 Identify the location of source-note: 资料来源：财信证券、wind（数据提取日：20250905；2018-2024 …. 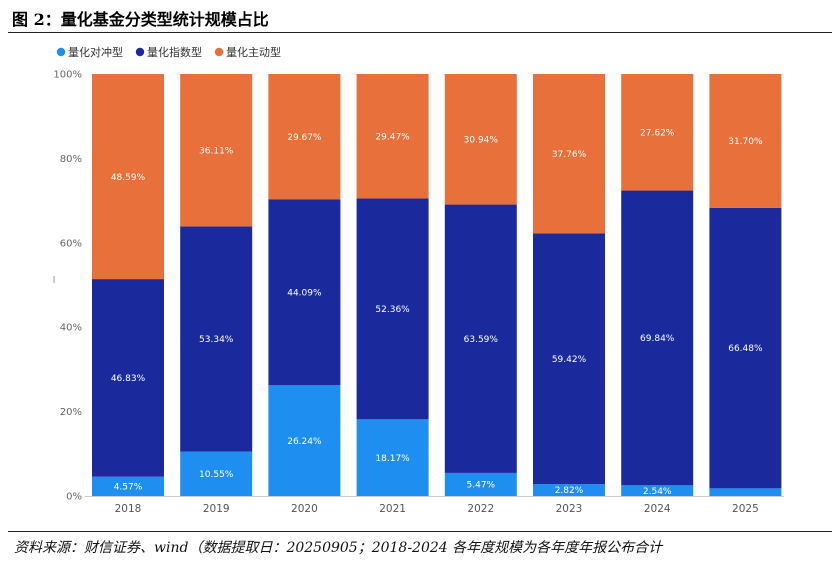
(338, 548).